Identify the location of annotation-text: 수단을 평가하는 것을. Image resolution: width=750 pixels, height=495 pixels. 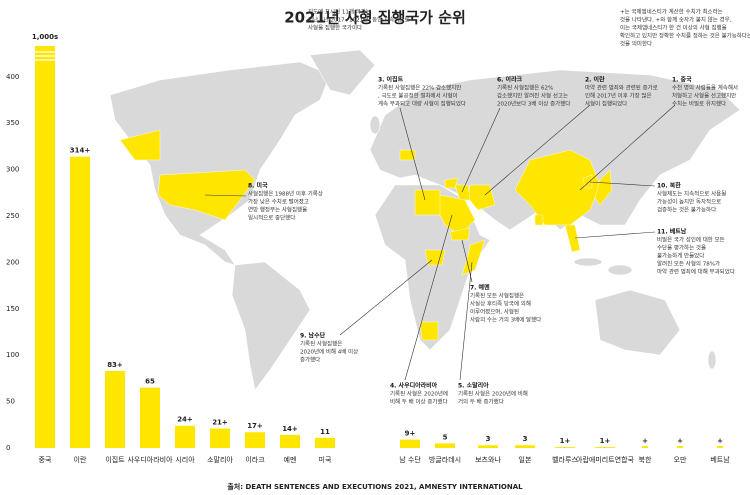
(681, 248).